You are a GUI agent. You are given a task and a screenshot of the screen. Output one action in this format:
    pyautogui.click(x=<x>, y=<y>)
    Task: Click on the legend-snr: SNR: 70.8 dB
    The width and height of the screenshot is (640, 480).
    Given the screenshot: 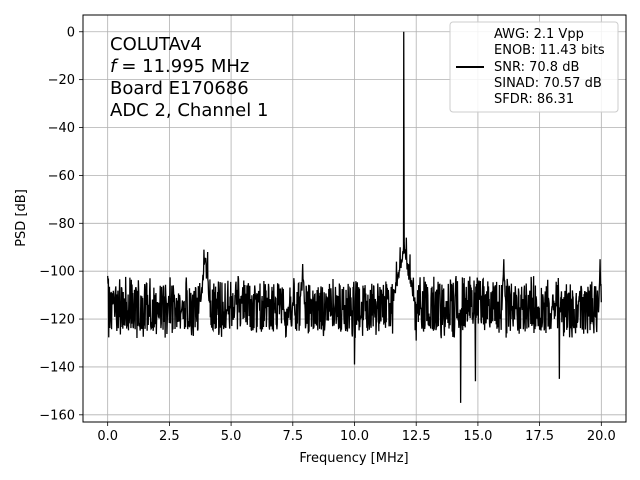 What is the action you would take?
    pyautogui.click(x=536, y=67)
    